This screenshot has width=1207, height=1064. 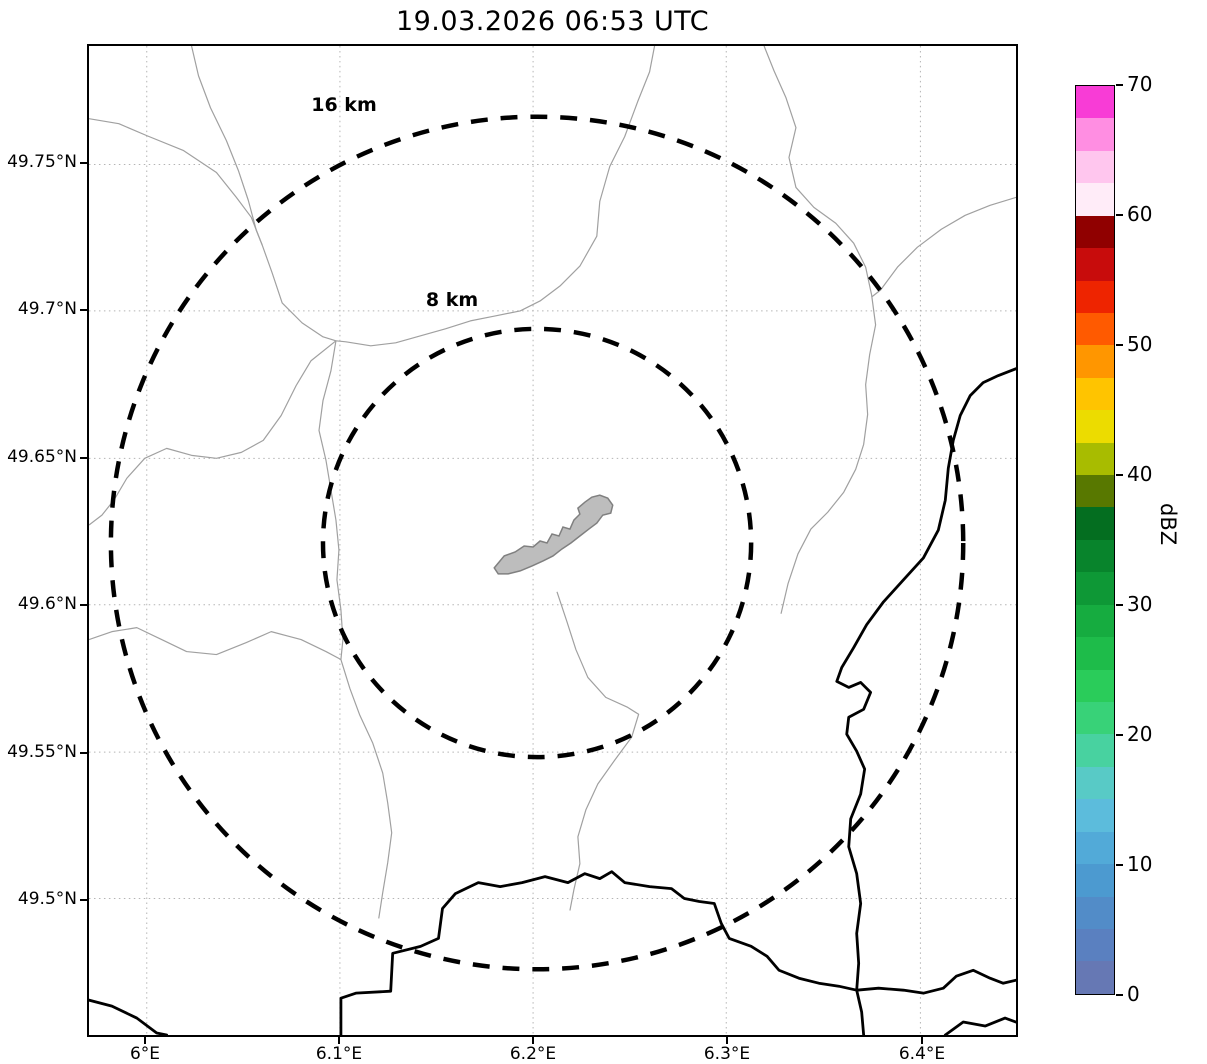 What do you see at coordinates (1140, 214) in the screenshot?
I see `colorbar-tick-label: 60` at bounding box center [1140, 214].